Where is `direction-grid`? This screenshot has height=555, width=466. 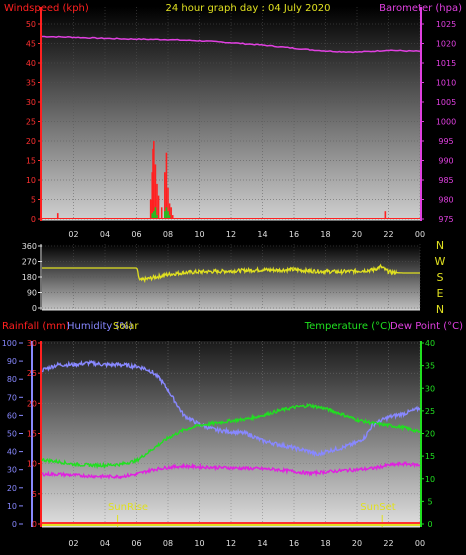 direction-grid is located at coordinates (231, 277).